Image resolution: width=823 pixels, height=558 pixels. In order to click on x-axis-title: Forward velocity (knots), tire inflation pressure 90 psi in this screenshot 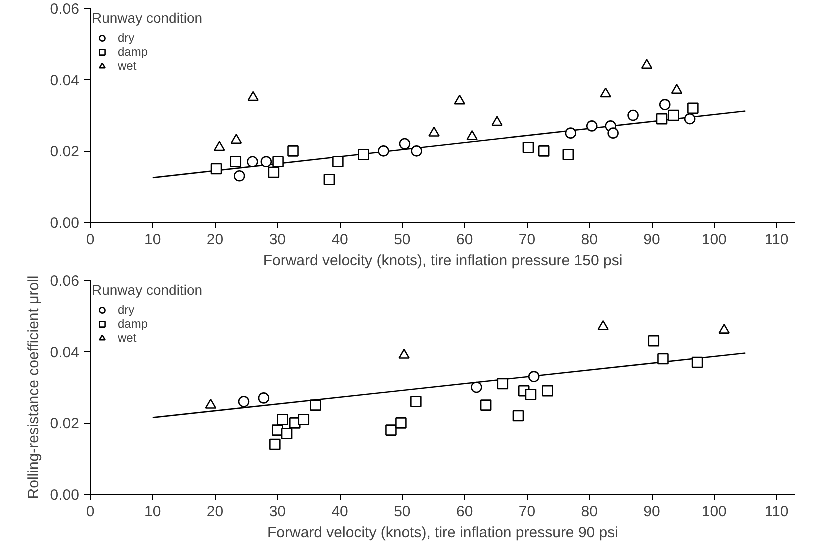, I will do `click(443, 533)`.